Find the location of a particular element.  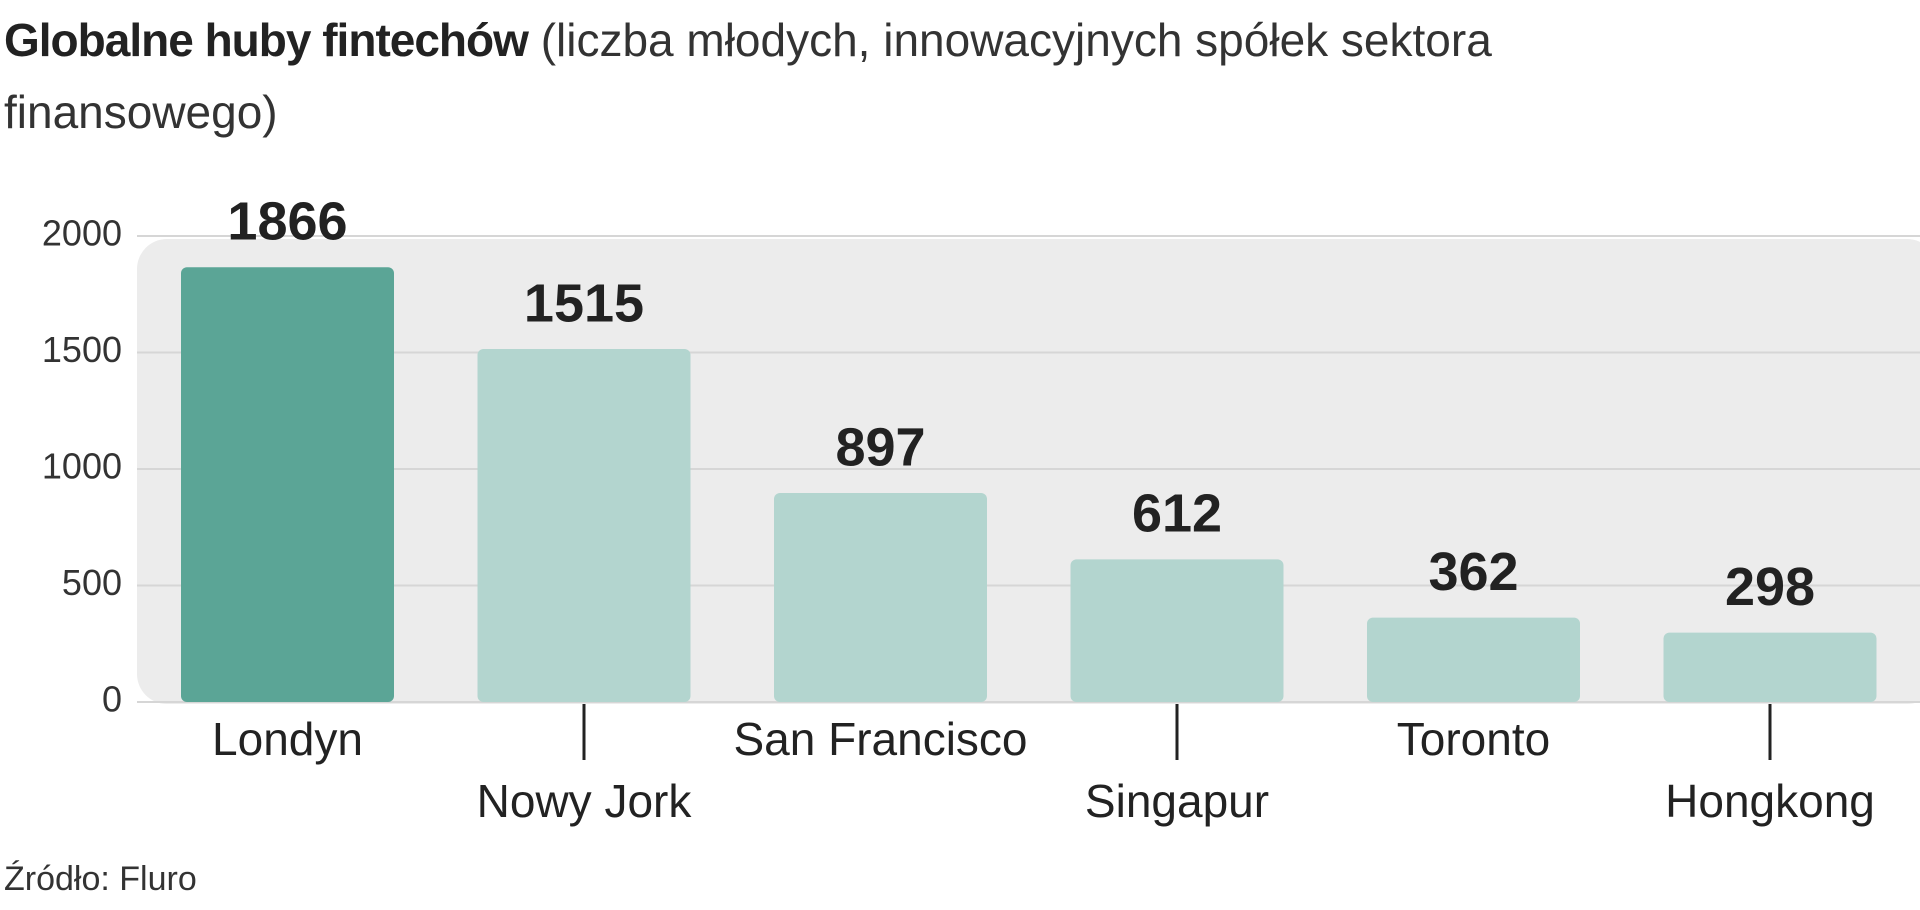

value-label: 1866 is located at coordinates (287, 221).